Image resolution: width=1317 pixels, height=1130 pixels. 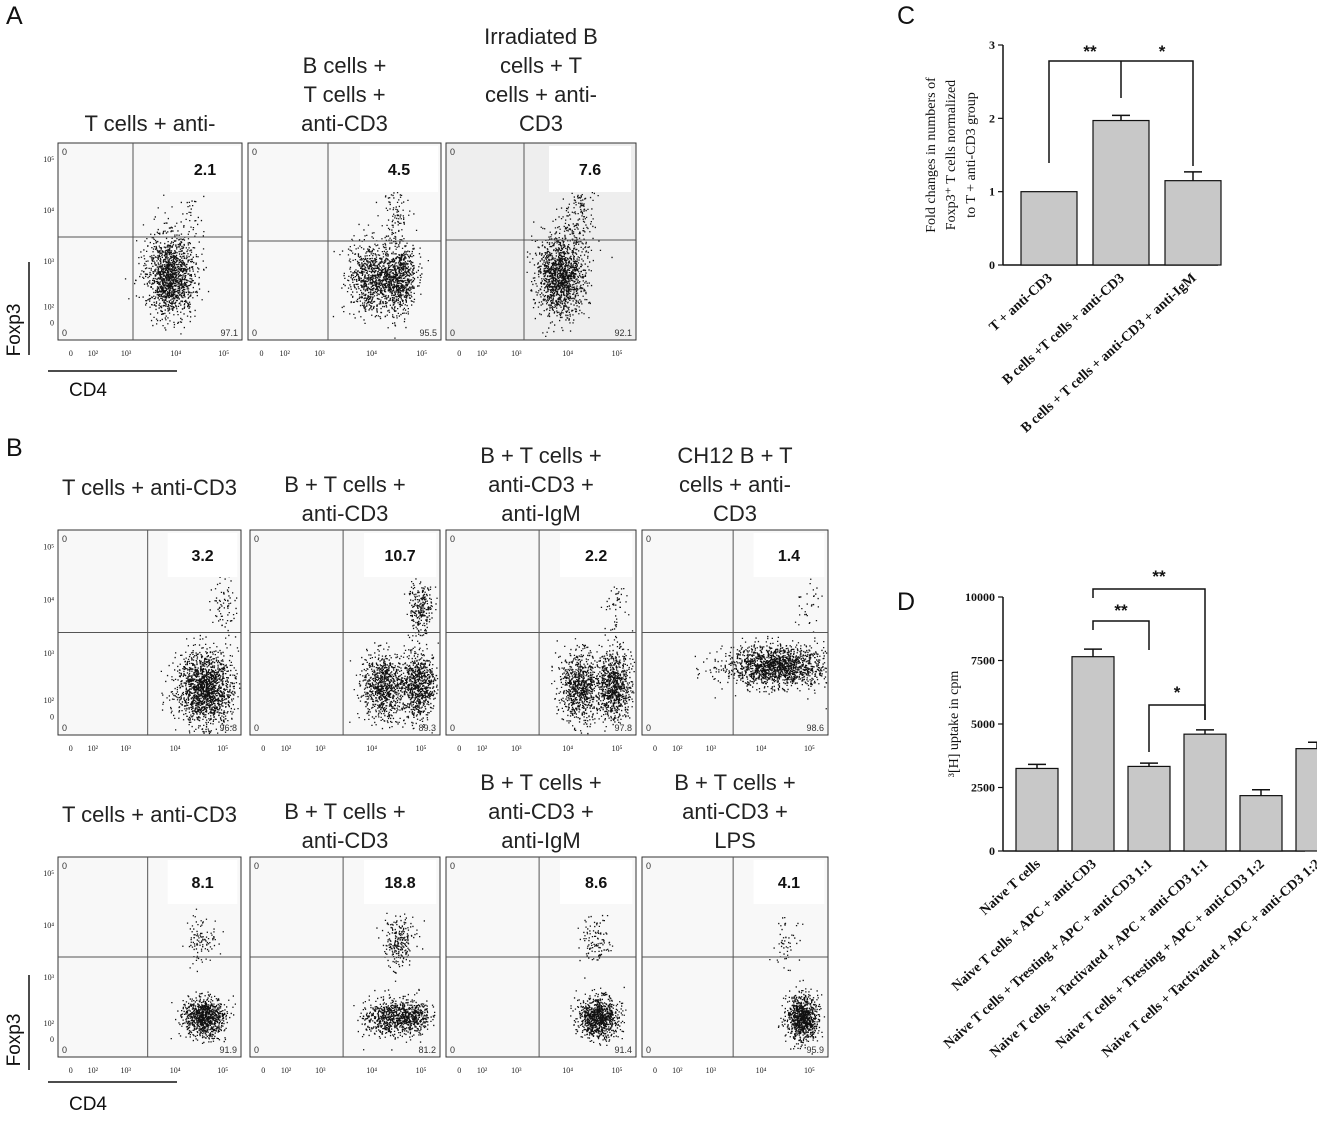 I want to click on upper-right-percent: 18.8, so click(x=400, y=883).